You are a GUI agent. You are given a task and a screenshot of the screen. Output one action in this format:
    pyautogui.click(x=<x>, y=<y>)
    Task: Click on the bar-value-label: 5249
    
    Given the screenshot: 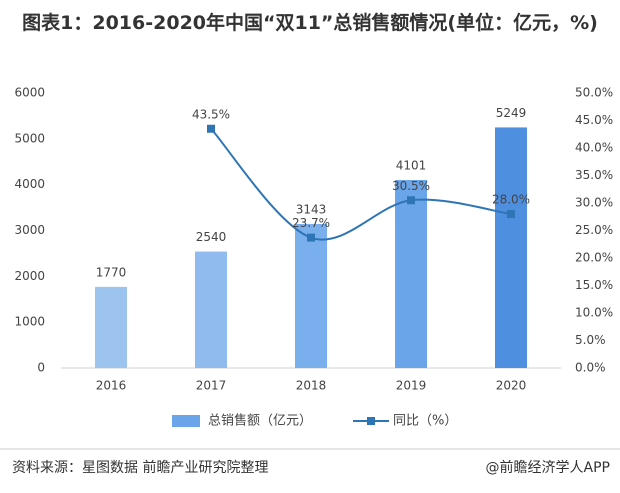 What is the action you would take?
    pyautogui.click(x=511, y=113)
    